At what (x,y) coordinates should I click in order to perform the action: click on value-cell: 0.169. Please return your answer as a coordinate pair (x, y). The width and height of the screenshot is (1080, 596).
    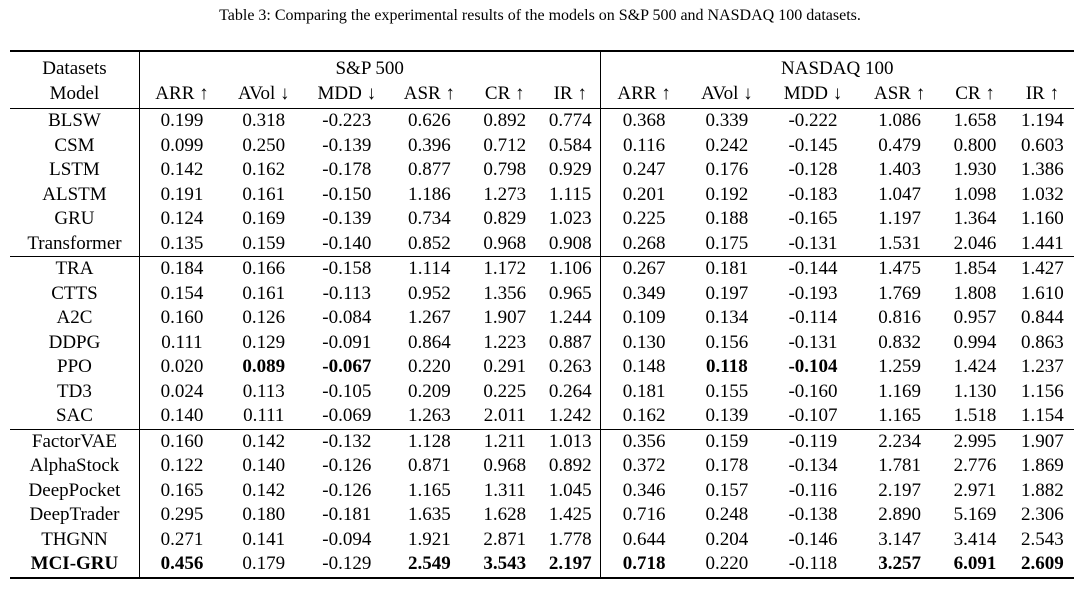
    Looking at the image, I should click on (264, 219).